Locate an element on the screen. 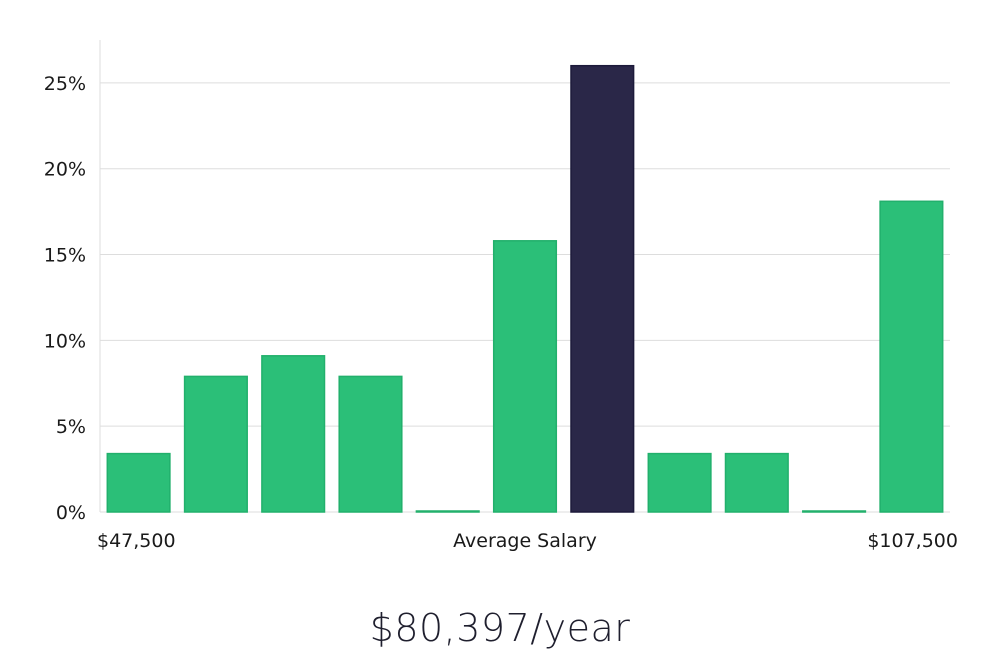 Image resolution: width=1000 pixels, height=660 pixels. average-salary-value: $80,397/year is located at coordinates (500, 628).